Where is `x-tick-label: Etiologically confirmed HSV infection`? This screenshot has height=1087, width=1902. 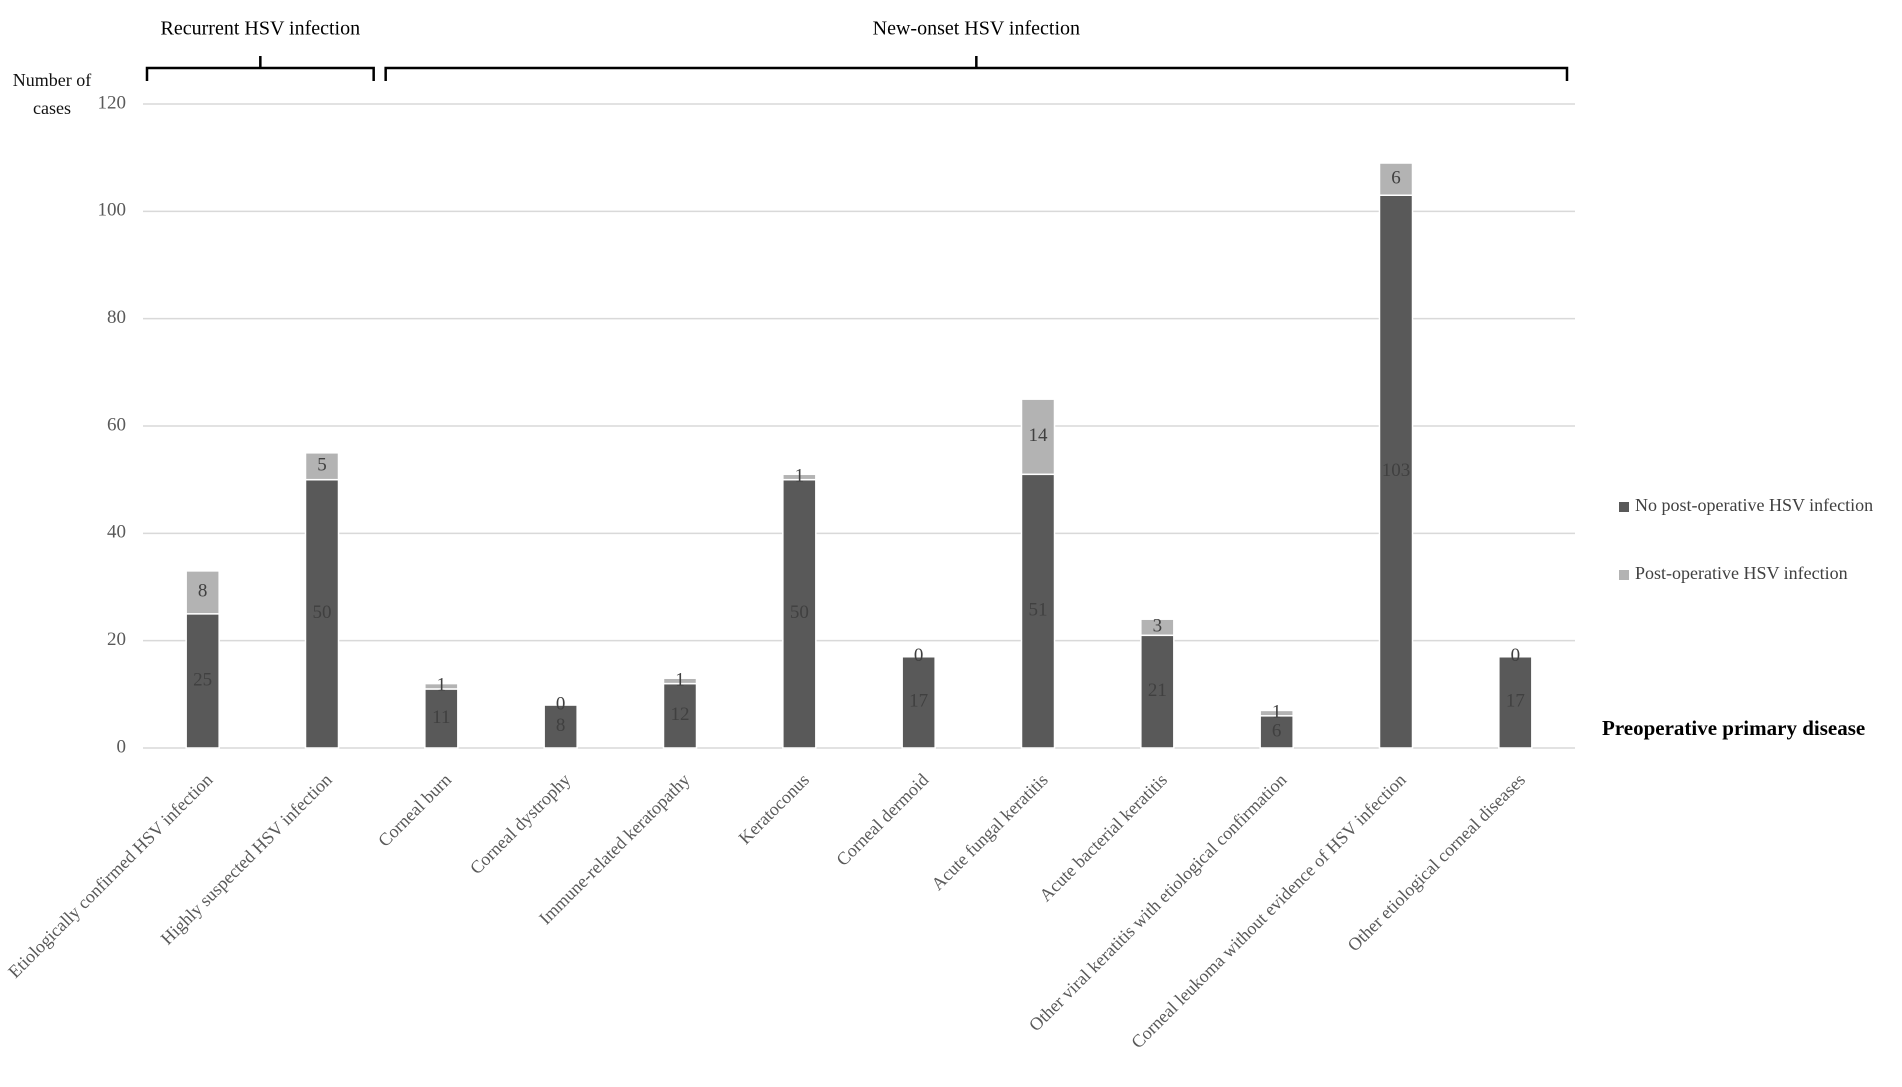
x-tick-label: Etiologically confirmed HSV infection is located at coordinates (110, 876).